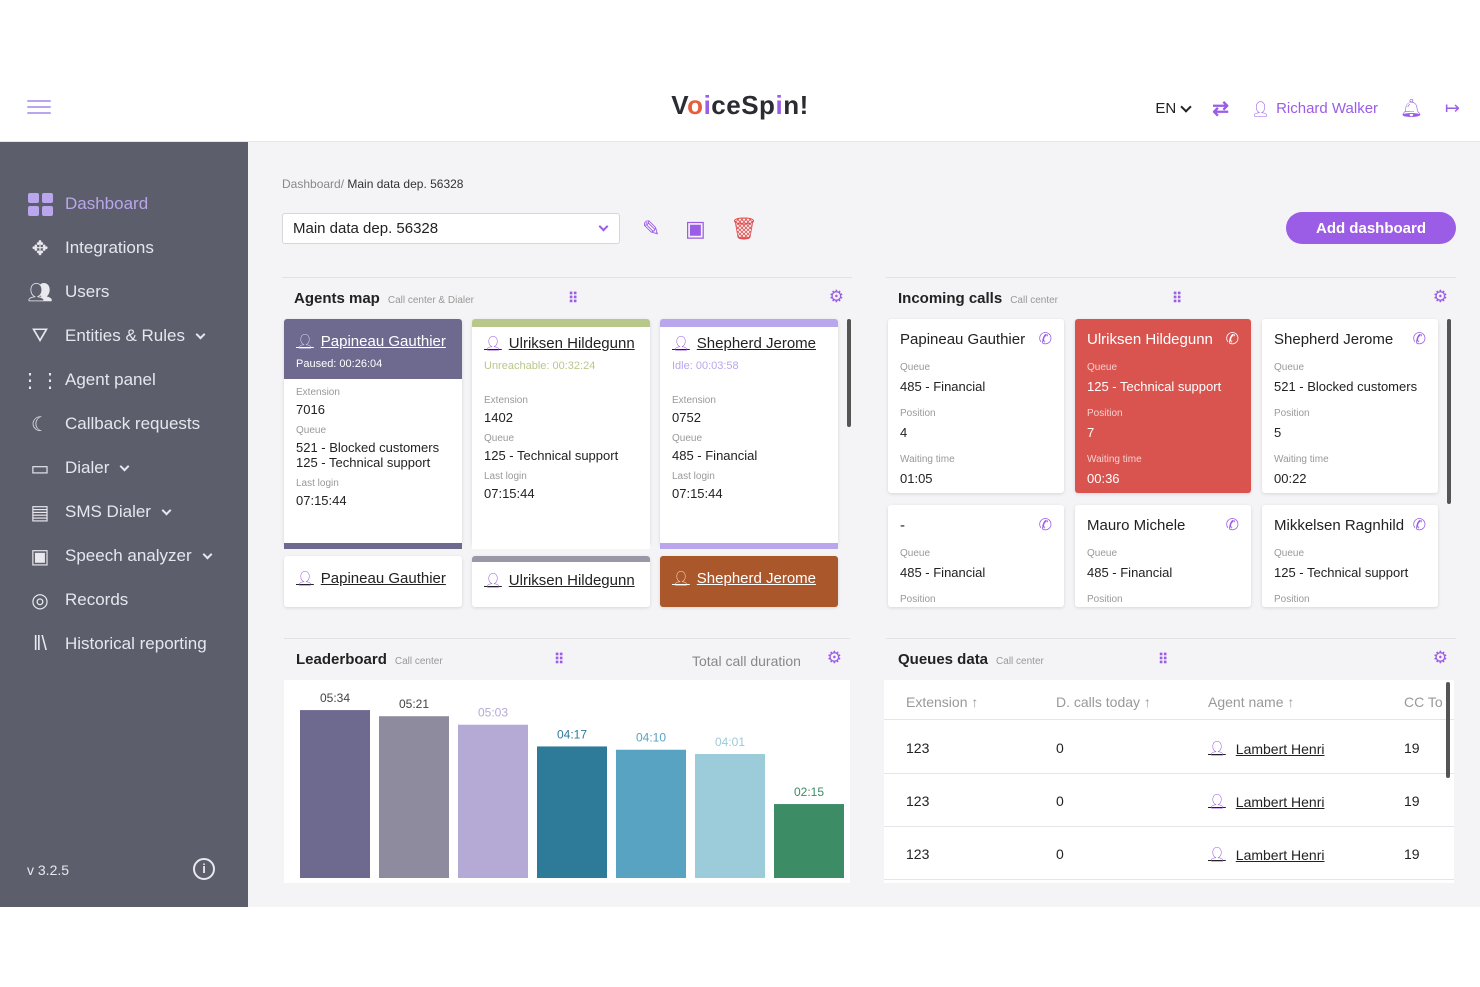 Image resolution: width=1480 pixels, height=987 pixels. What do you see at coordinates (1346, 386) in the screenshot?
I see `queue-value: 521 - Blocked customers` at bounding box center [1346, 386].